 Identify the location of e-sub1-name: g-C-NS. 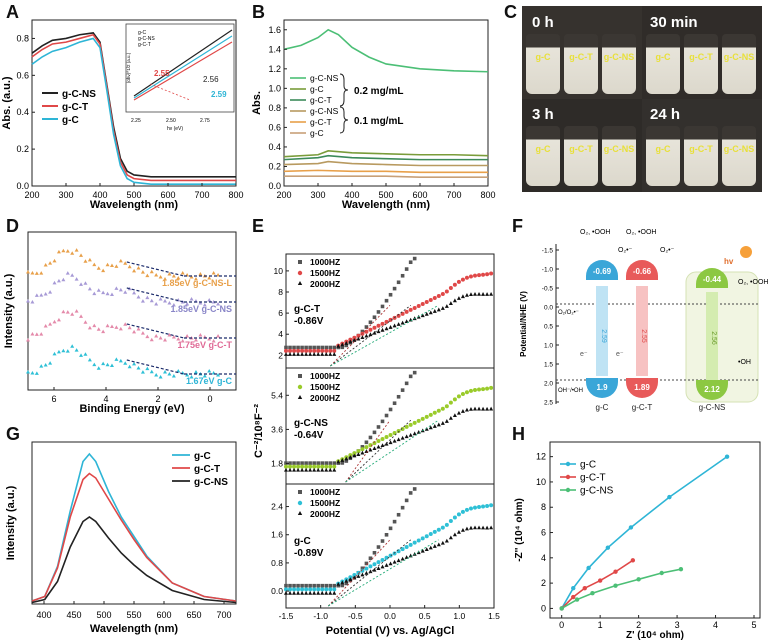
(311, 423).